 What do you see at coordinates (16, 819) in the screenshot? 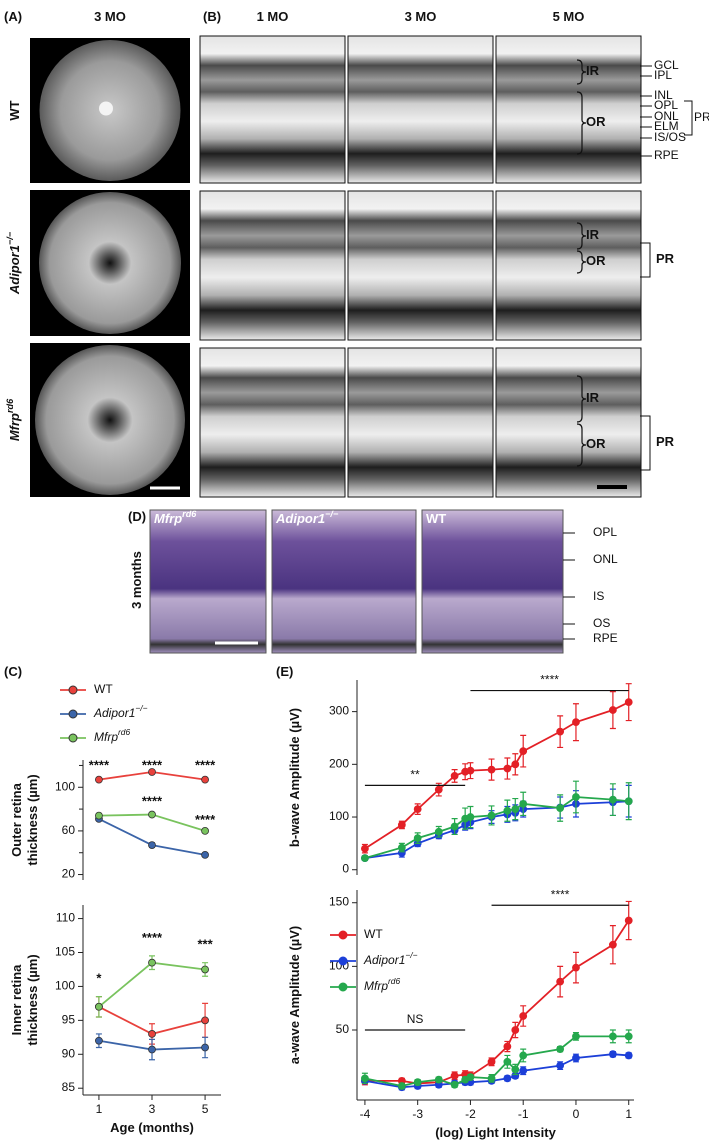
I see `y-axis-label-text: Outer retina` at bounding box center [16, 819].